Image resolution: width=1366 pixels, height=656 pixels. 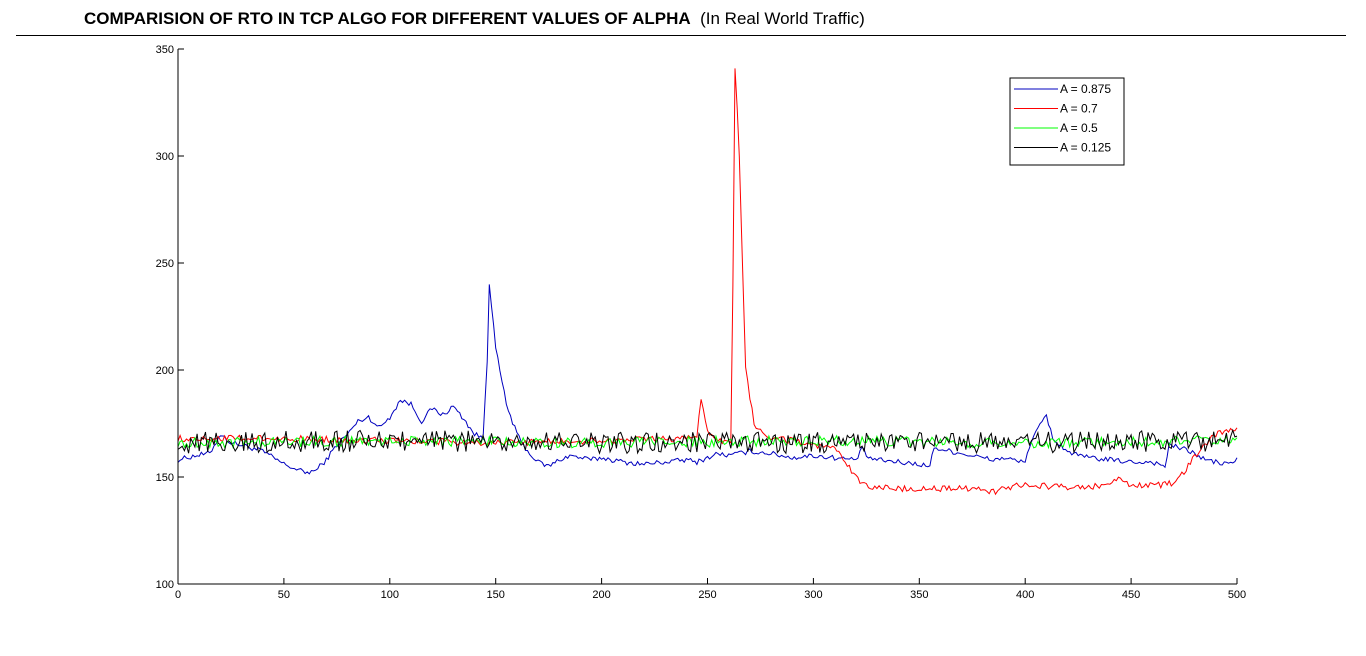 I want to click on x-tick-label: 500, so click(x=1237, y=595).